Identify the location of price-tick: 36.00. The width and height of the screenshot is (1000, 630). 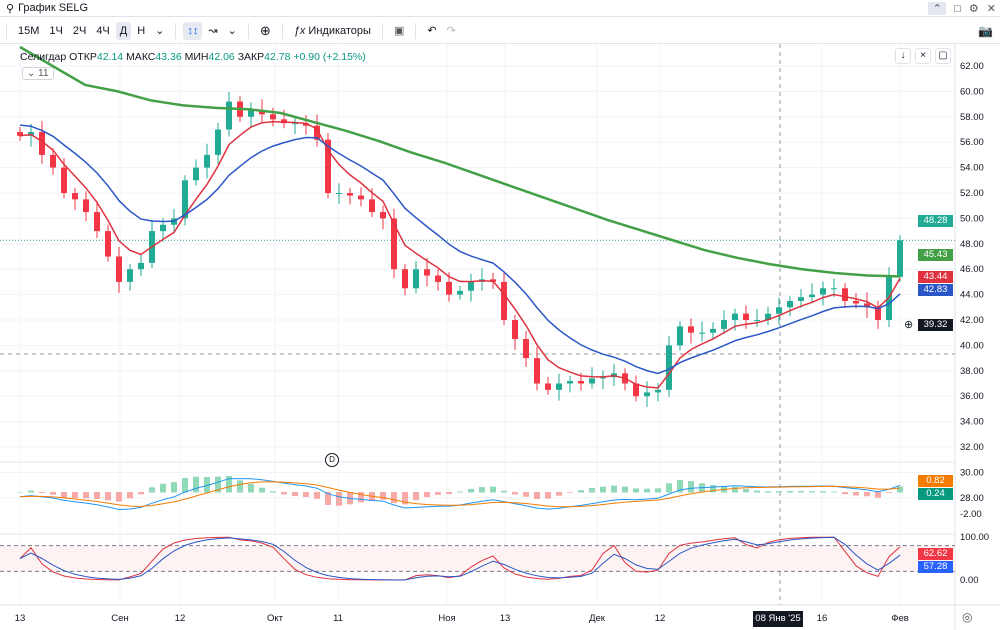
(972, 396).